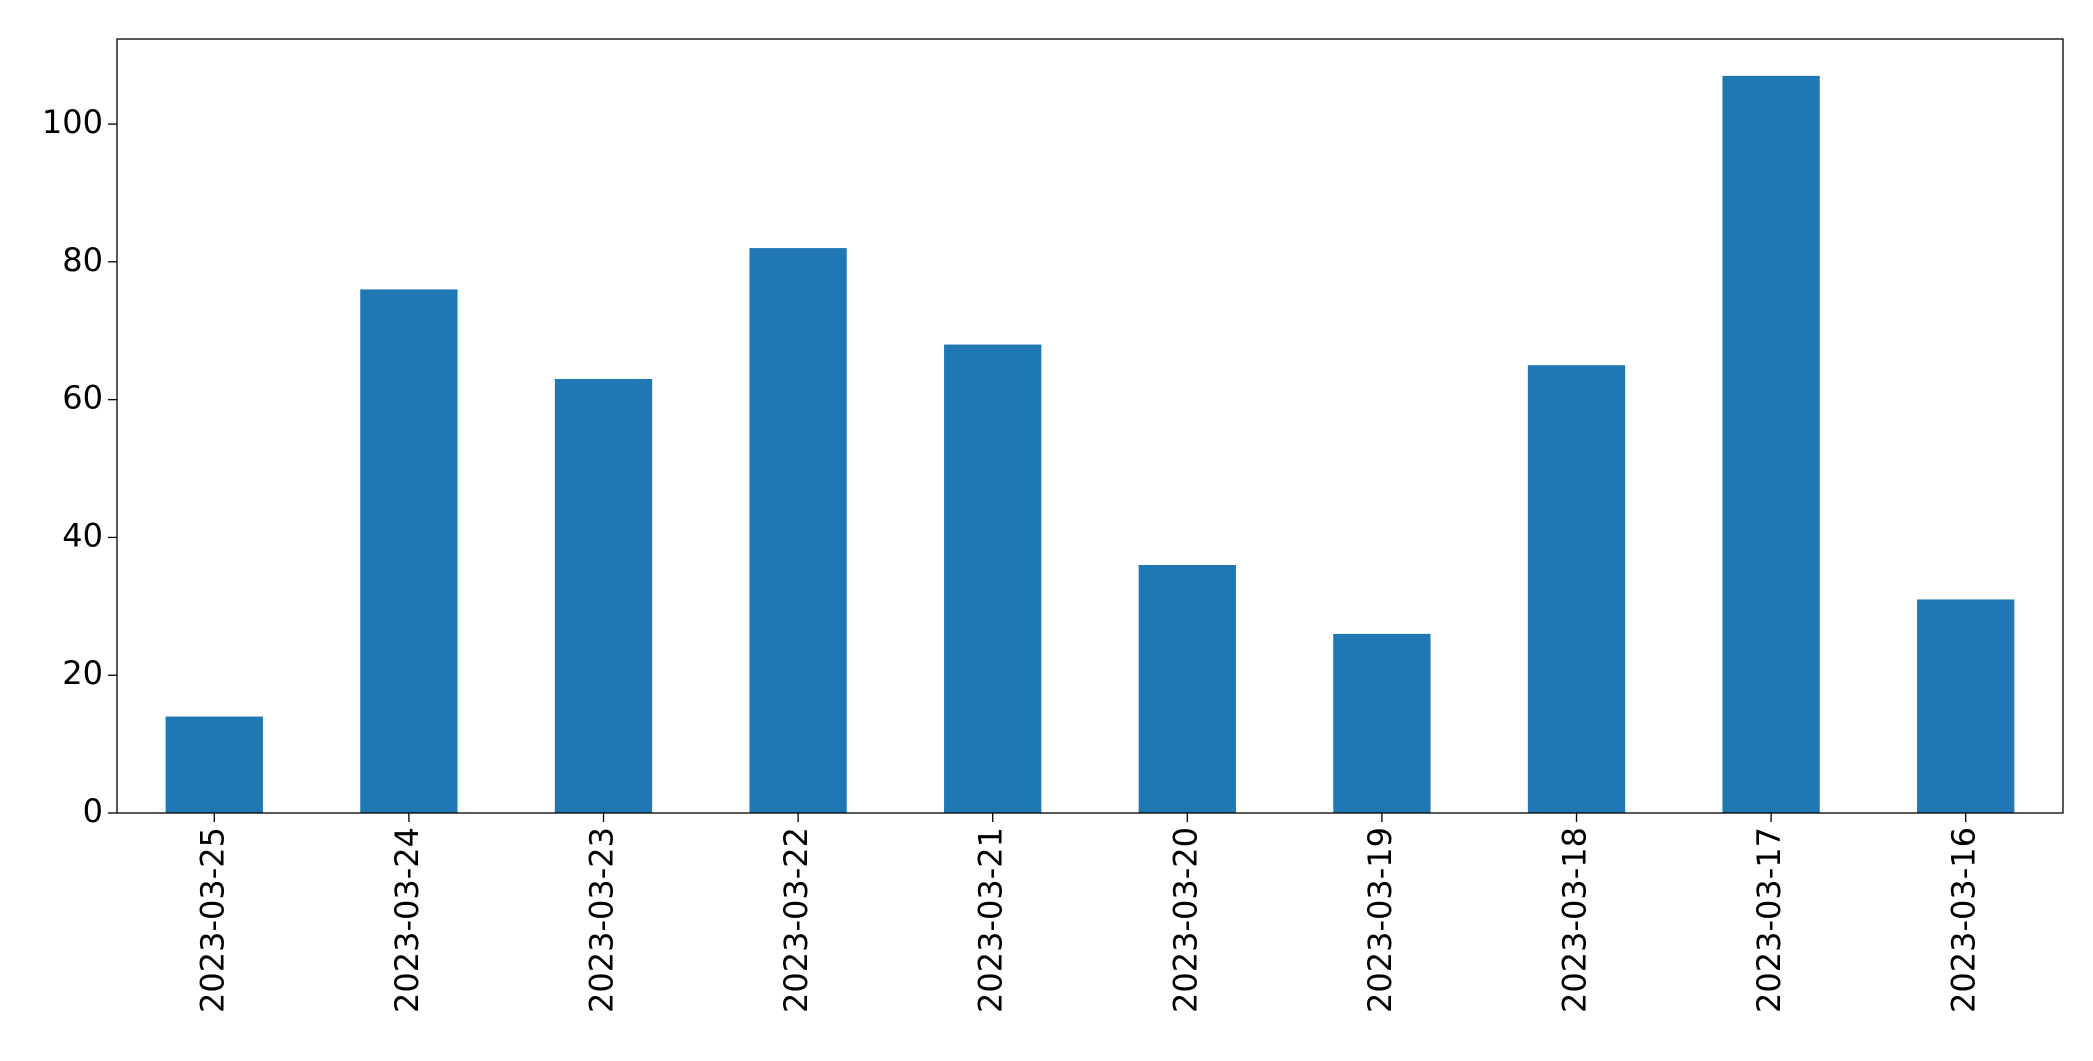 The image size is (2093, 1061). Describe the element at coordinates (93, 811) in the screenshot. I see `y-tick-label: 0` at that location.